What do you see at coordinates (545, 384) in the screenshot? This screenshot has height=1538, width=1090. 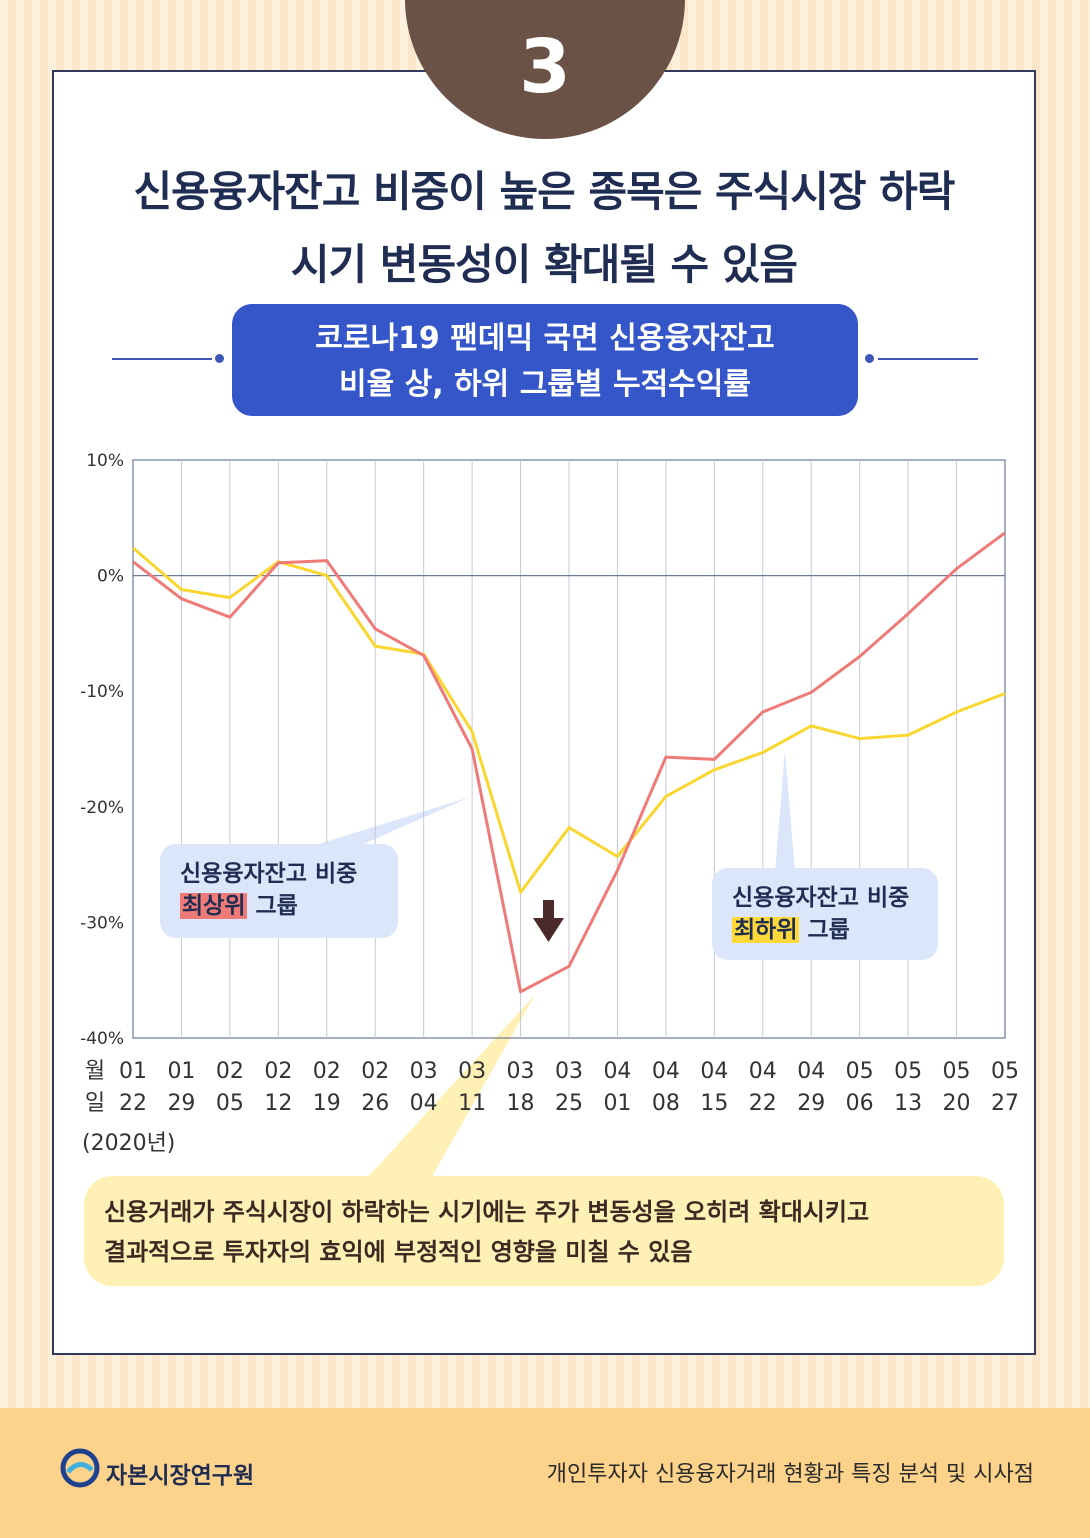 I see `chart-subtitle-line-2: 비율 상, 하위 그룹별 누적수익률` at bounding box center [545, 384].